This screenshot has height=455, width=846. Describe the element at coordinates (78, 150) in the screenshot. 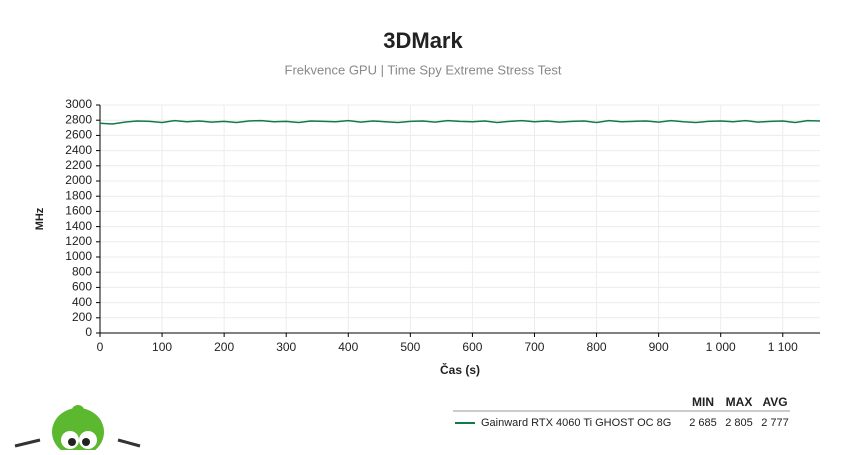

I see `y-tick-label: 2400` at that location.